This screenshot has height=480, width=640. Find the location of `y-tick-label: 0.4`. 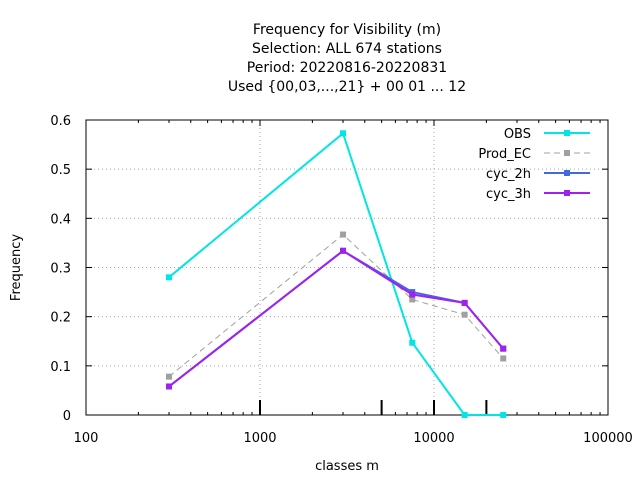

y-tick-label: 0.4 is located at coordinates (60, 219).